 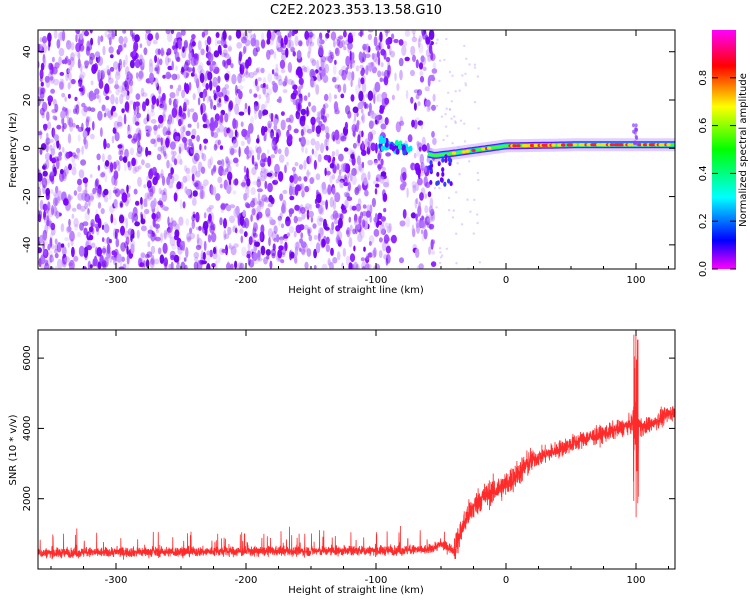 What do you see at coordinates (448, 181) in the screenshot?
I see `signal-tail-blob` at bounding box center [448, 181].